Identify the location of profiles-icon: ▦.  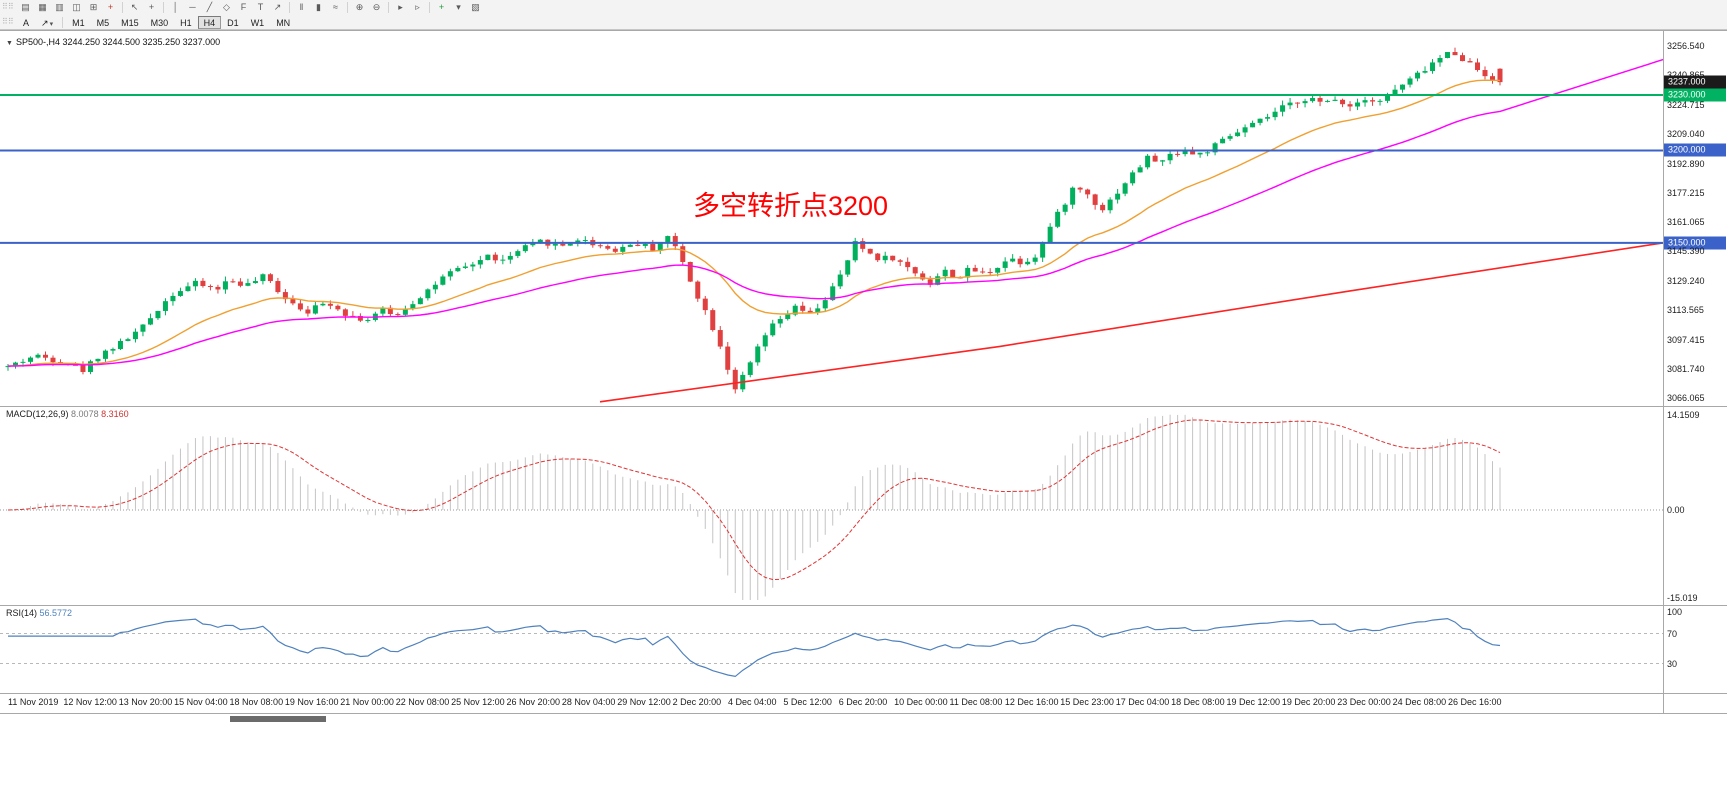
(42, 7).